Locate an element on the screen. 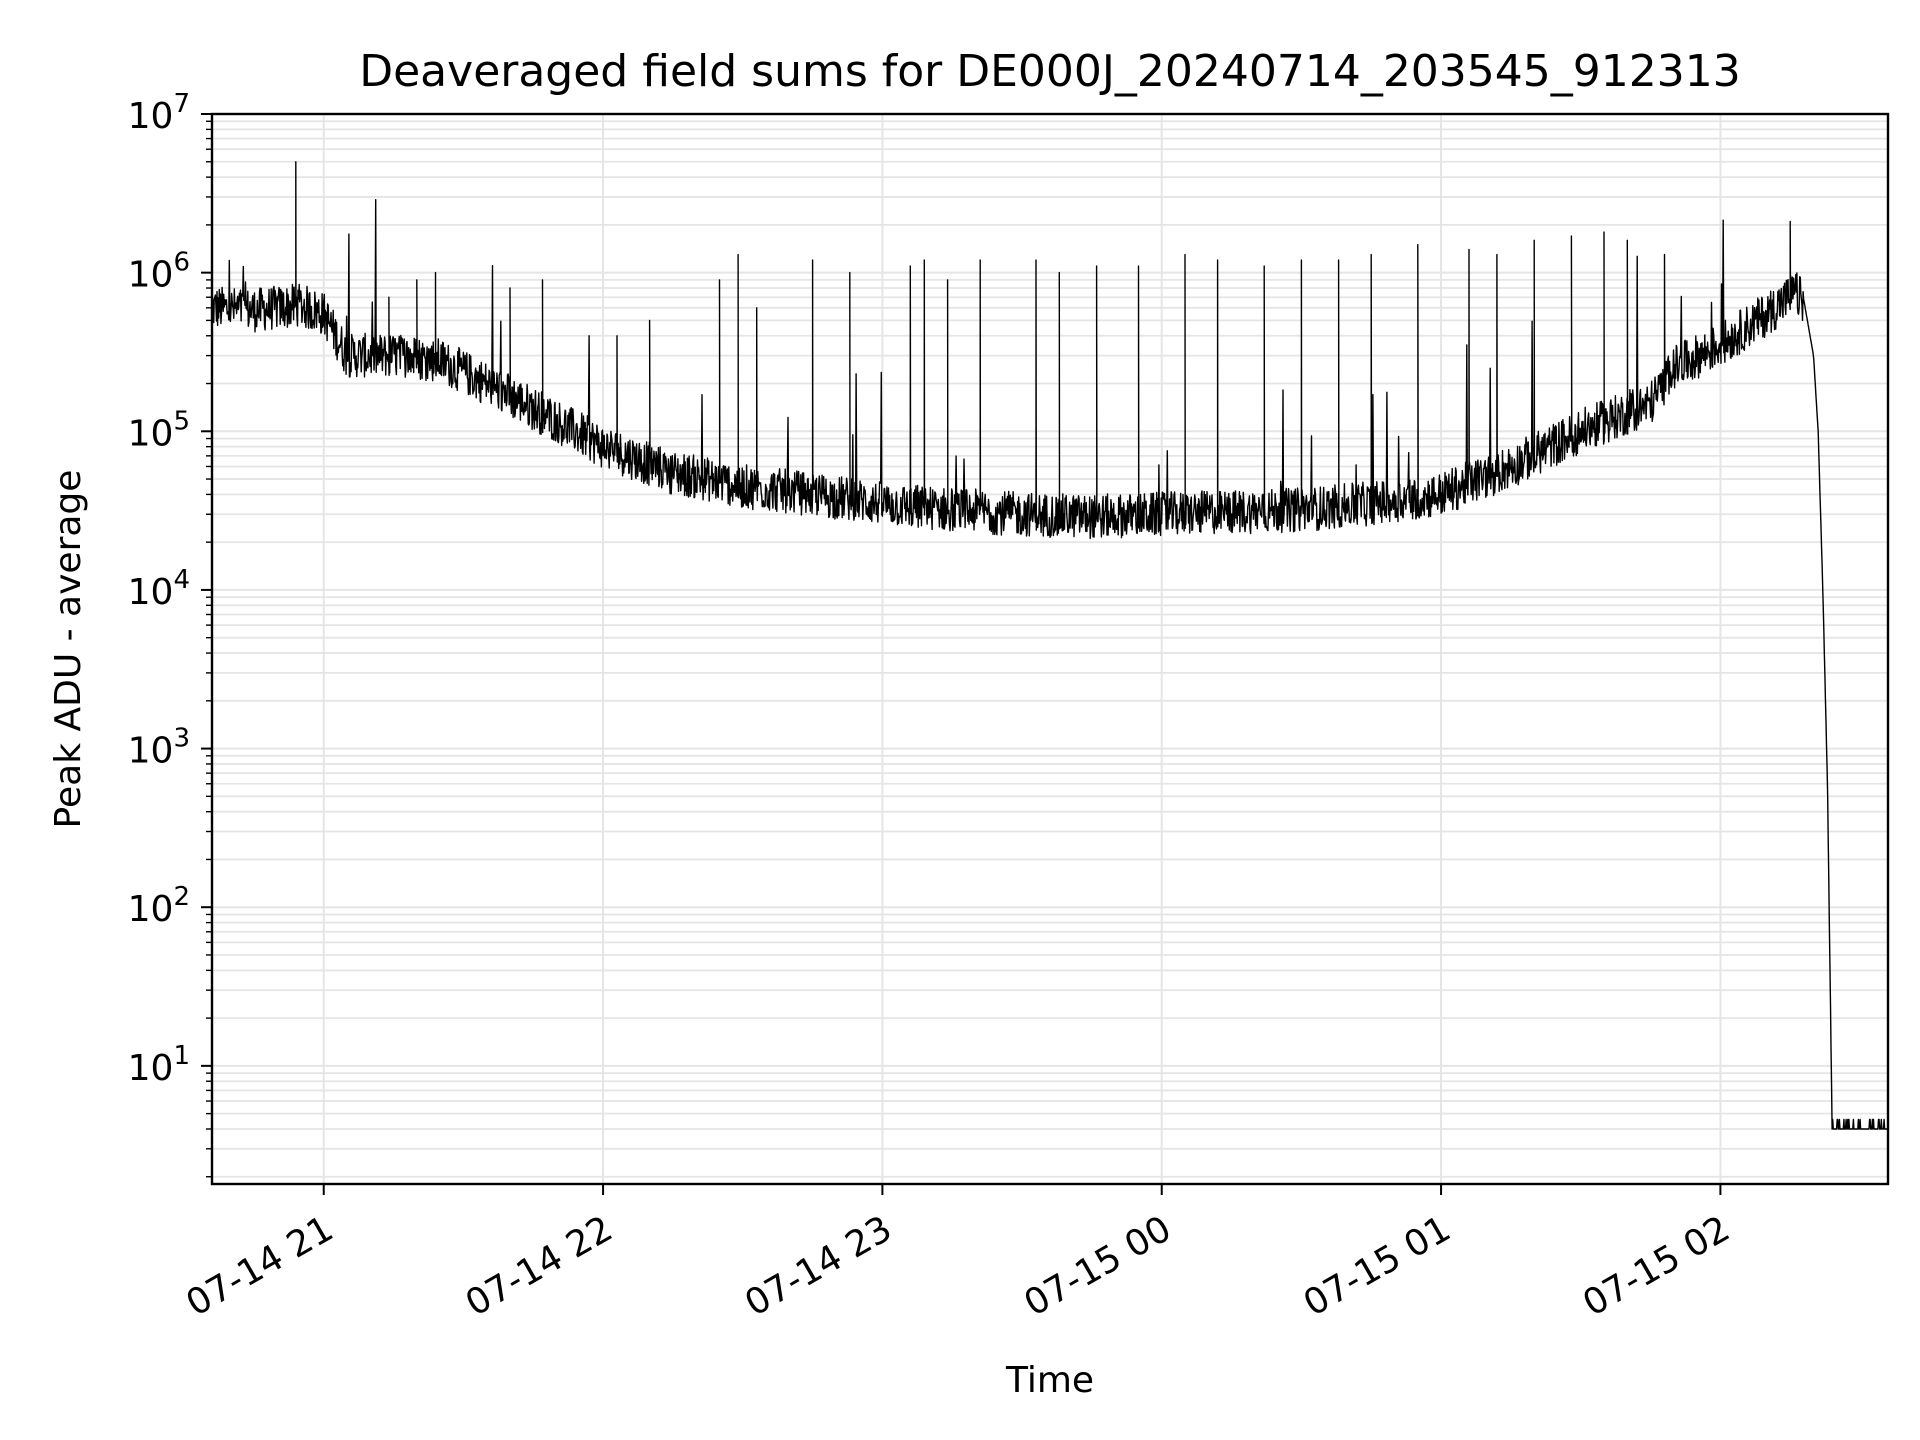 This screenshot has height=1440, width=1920. y-tick-label: 10⁴ is located at coordinates (159, 589).